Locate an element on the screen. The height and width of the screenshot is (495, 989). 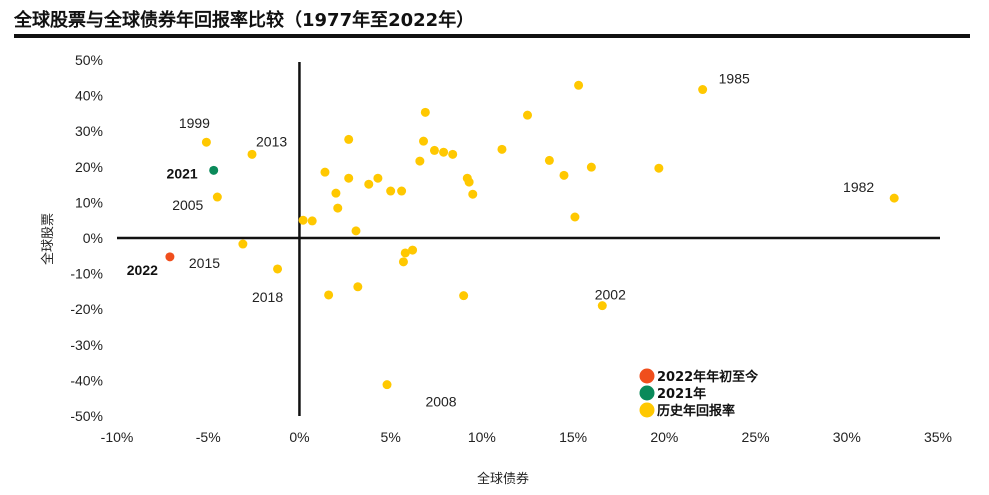
point-label: 2008 is located at coordinates (440, 402).